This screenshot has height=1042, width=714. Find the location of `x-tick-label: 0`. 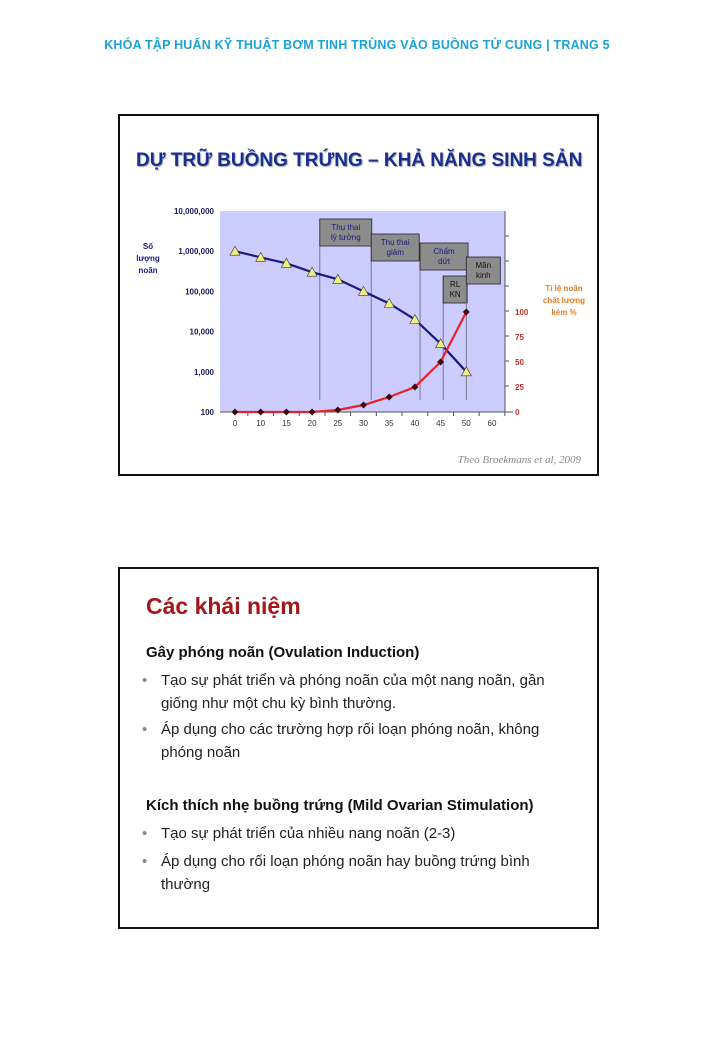

x-tick-label: 0 is located at coordinates (235, 423).